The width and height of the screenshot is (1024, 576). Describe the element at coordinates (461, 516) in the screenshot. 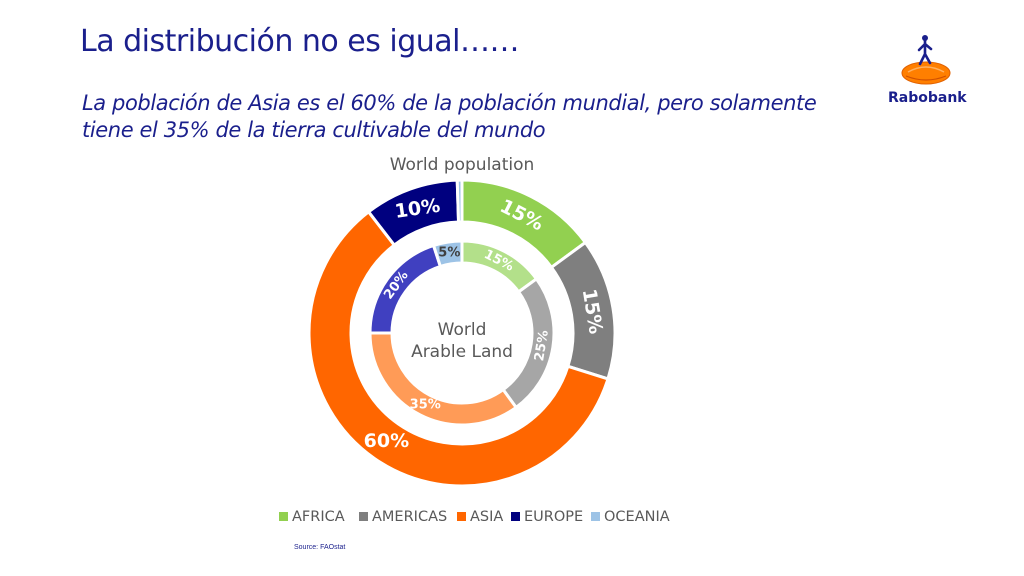

I see `legend-swatch-asia` at that location.